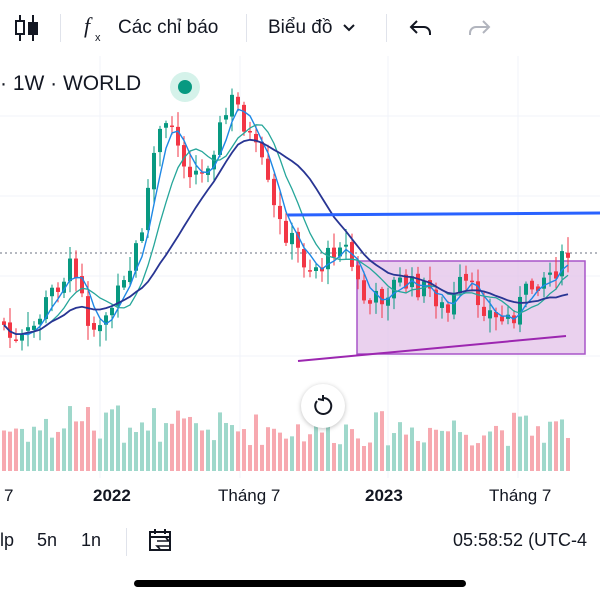 The width and height of the screenshot is (600, 600). What do you see at coordinates (9, 495) in the screenshot?
I see `time-label: 7` at bounding box center [9, 495].